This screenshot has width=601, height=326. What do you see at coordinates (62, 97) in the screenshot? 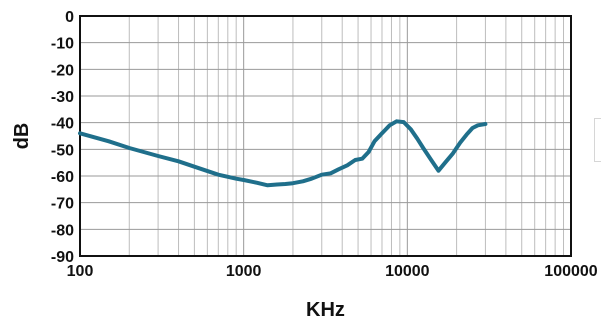
I see `y-tick-label: -30` at bounding box center [62, 97].